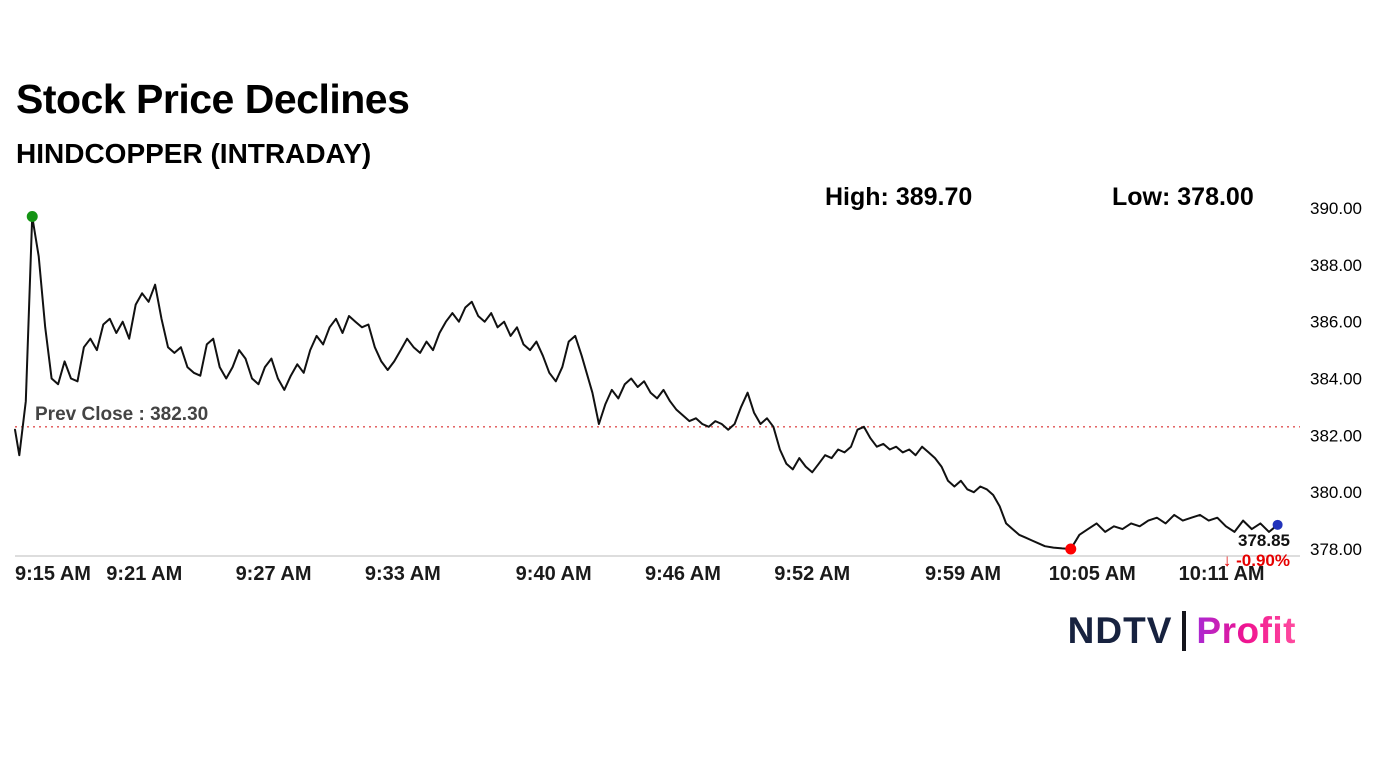 The width and height of the screenshot is (1382, 777). Describe the element at coordinates (1336, 549) in the screenshot. I see `y-tick-label: 378.00` at that location.